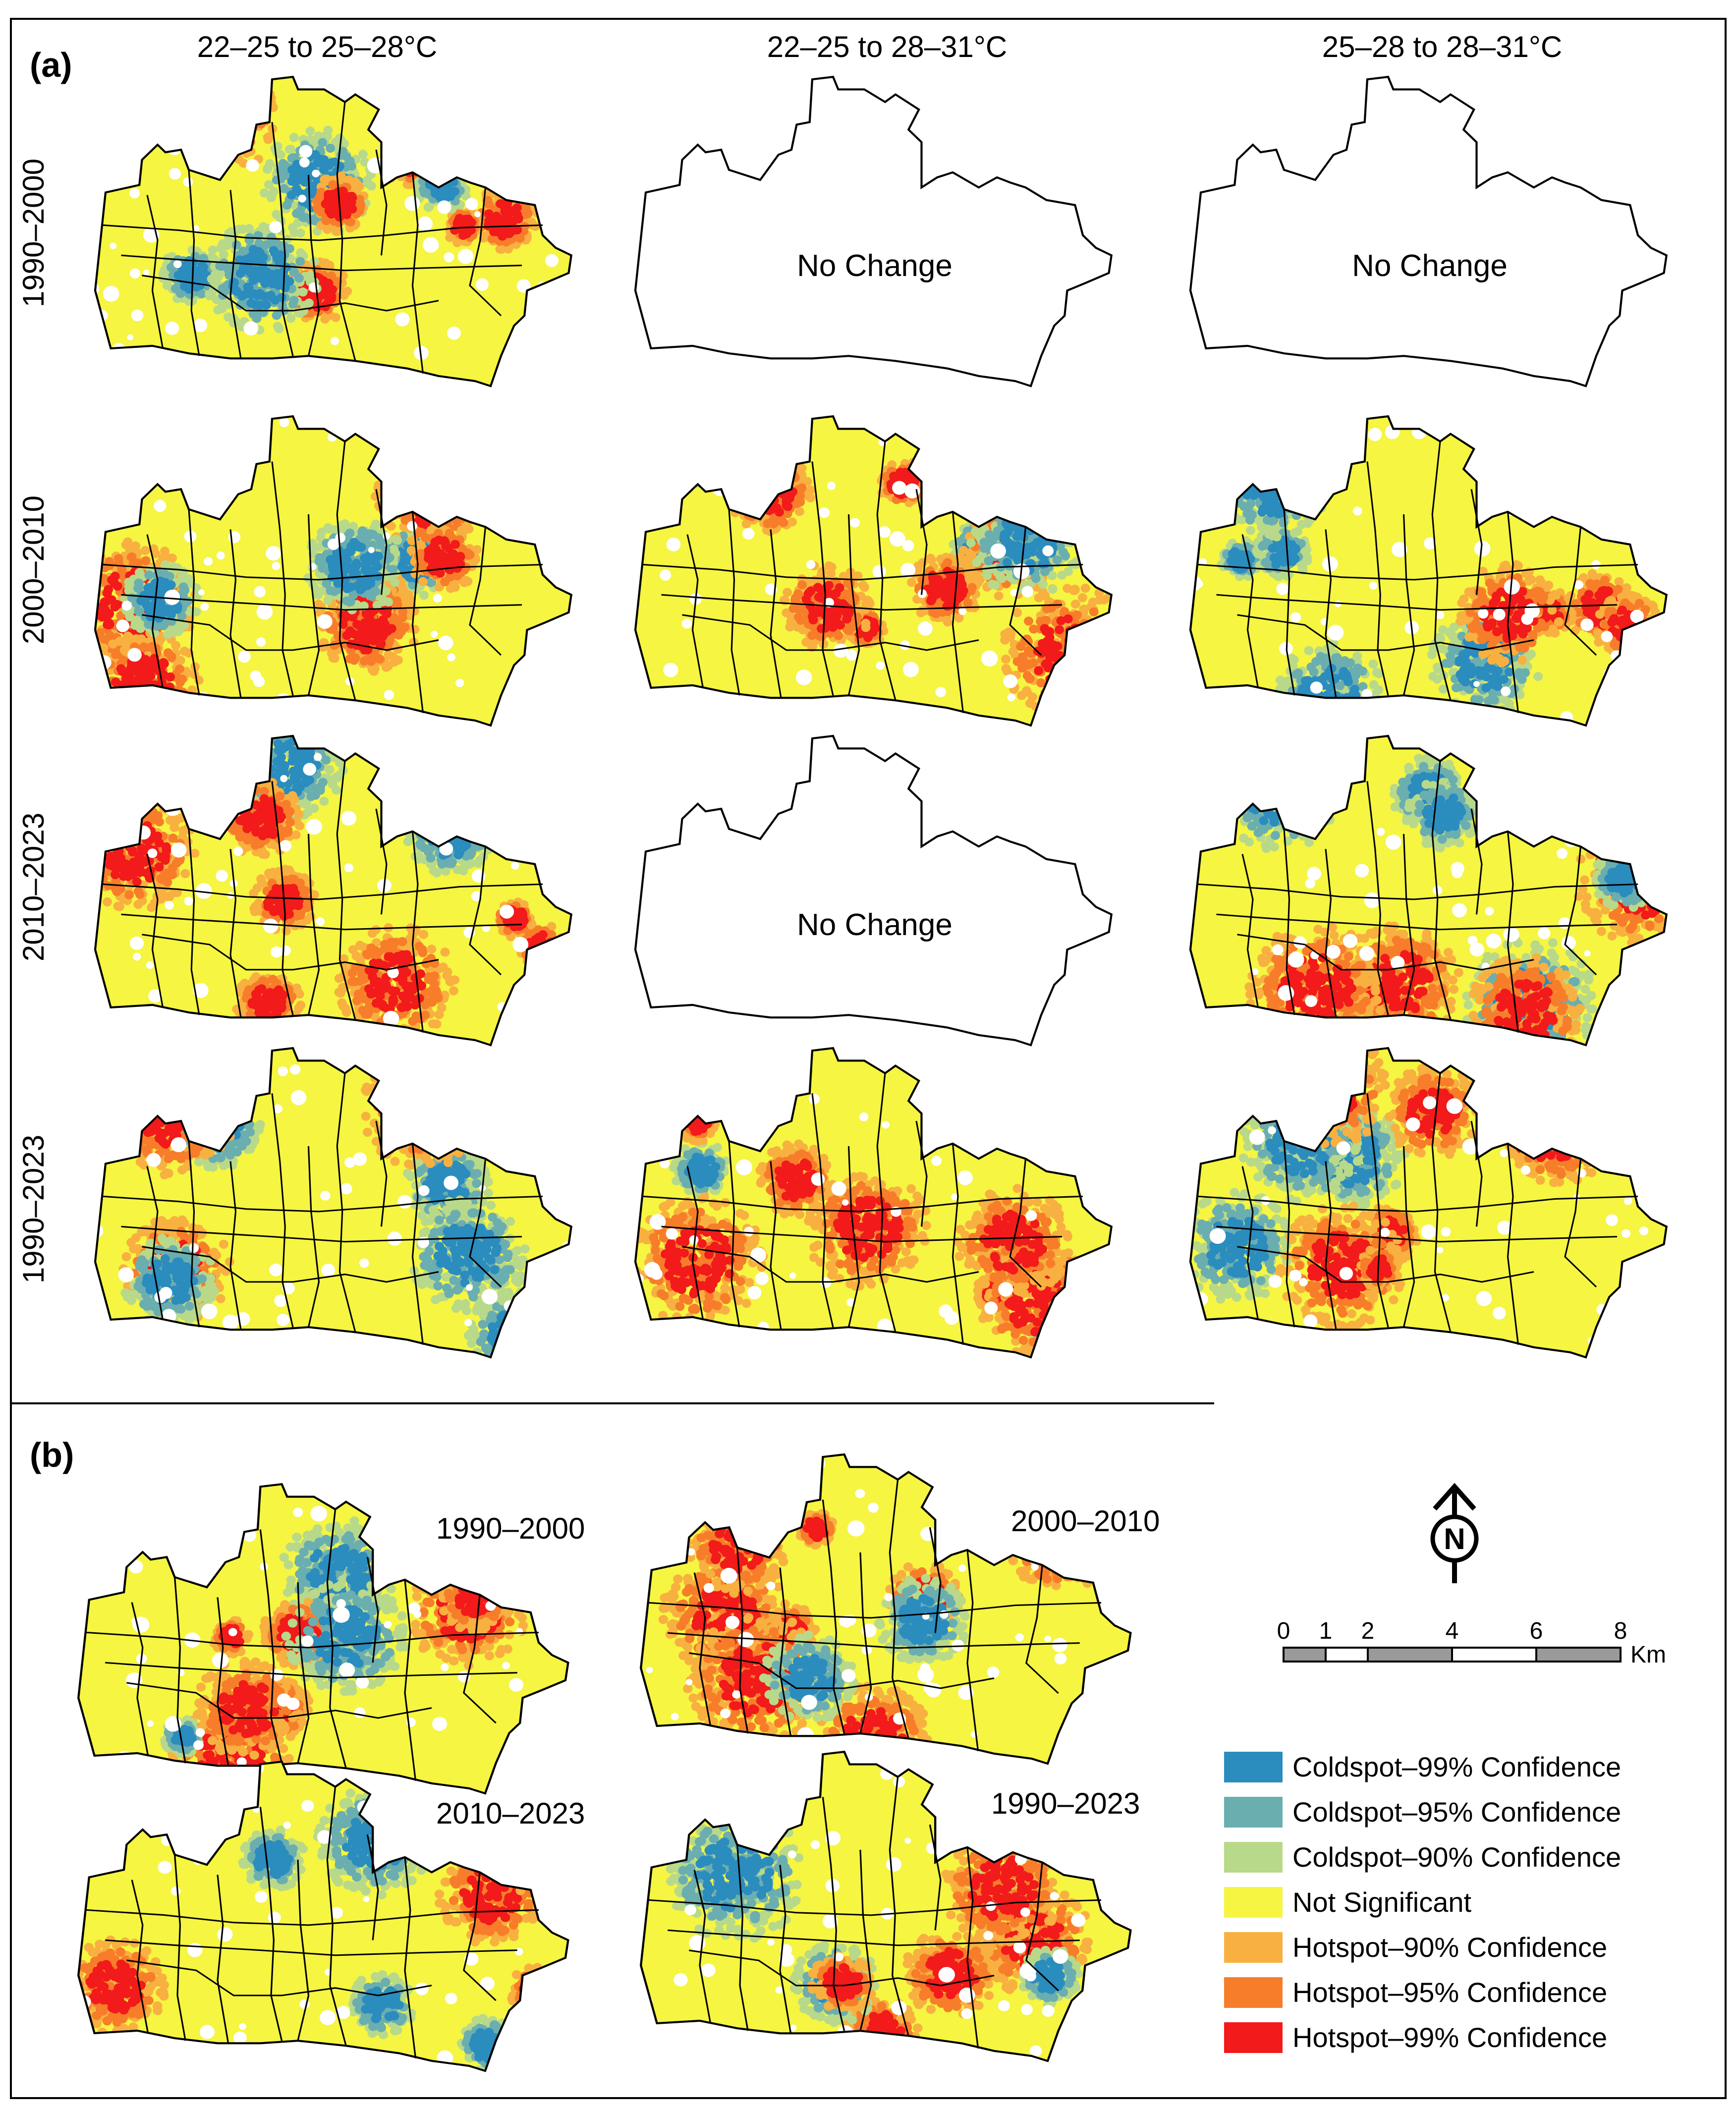 The height and width of the screenshot is (2108, 1736). I want to click on map-a-r1-c2, so click(1430, 584).